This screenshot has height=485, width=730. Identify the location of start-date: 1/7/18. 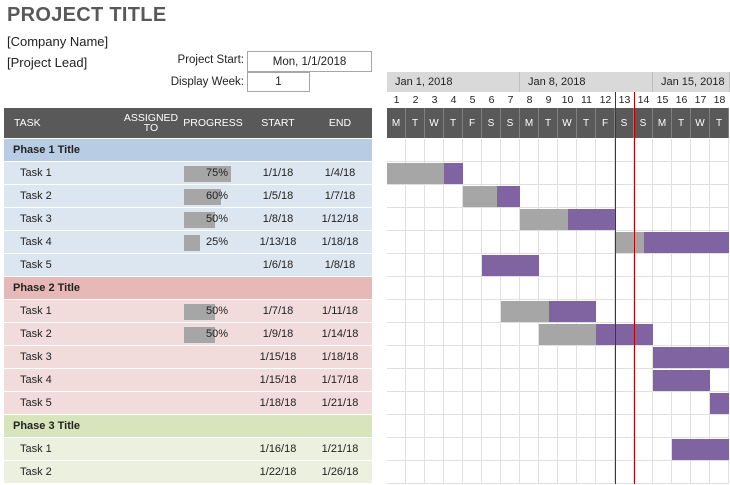
(278, 311).